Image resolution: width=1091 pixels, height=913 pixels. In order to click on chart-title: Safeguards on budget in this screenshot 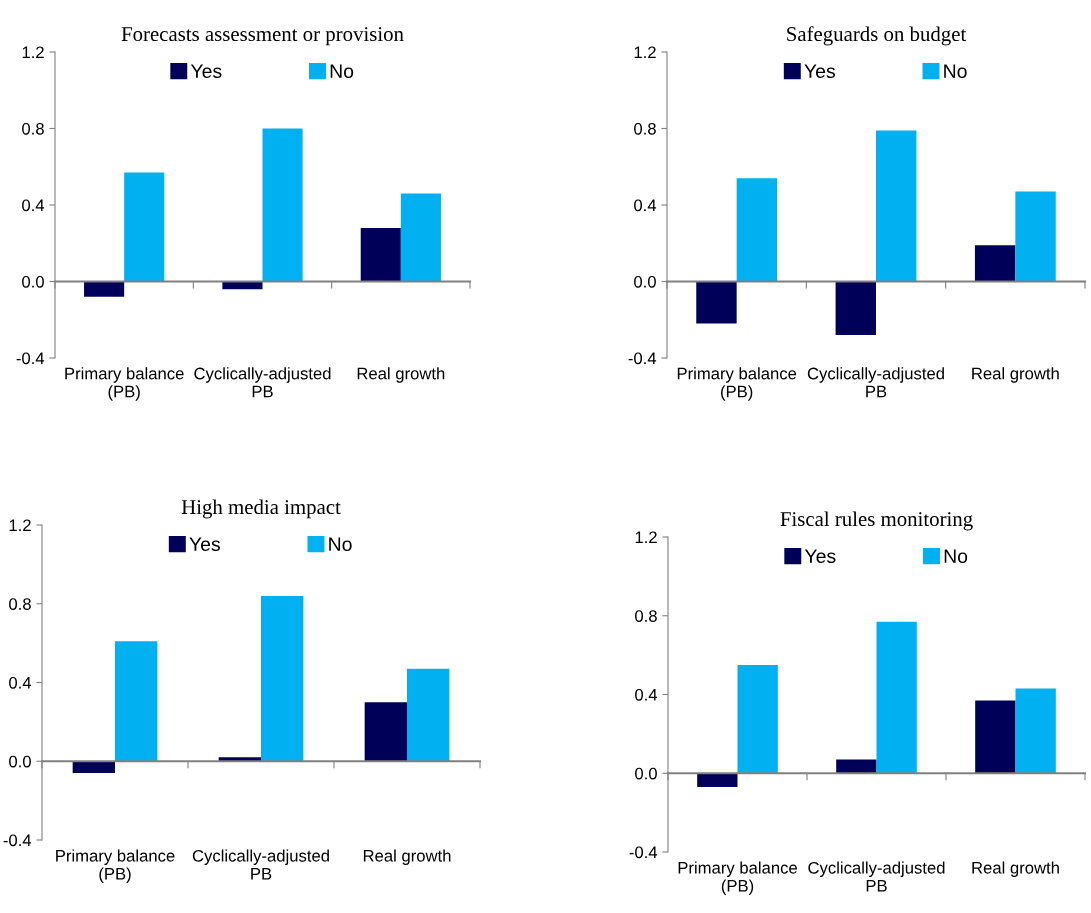, I will do `click(877, 36)`.